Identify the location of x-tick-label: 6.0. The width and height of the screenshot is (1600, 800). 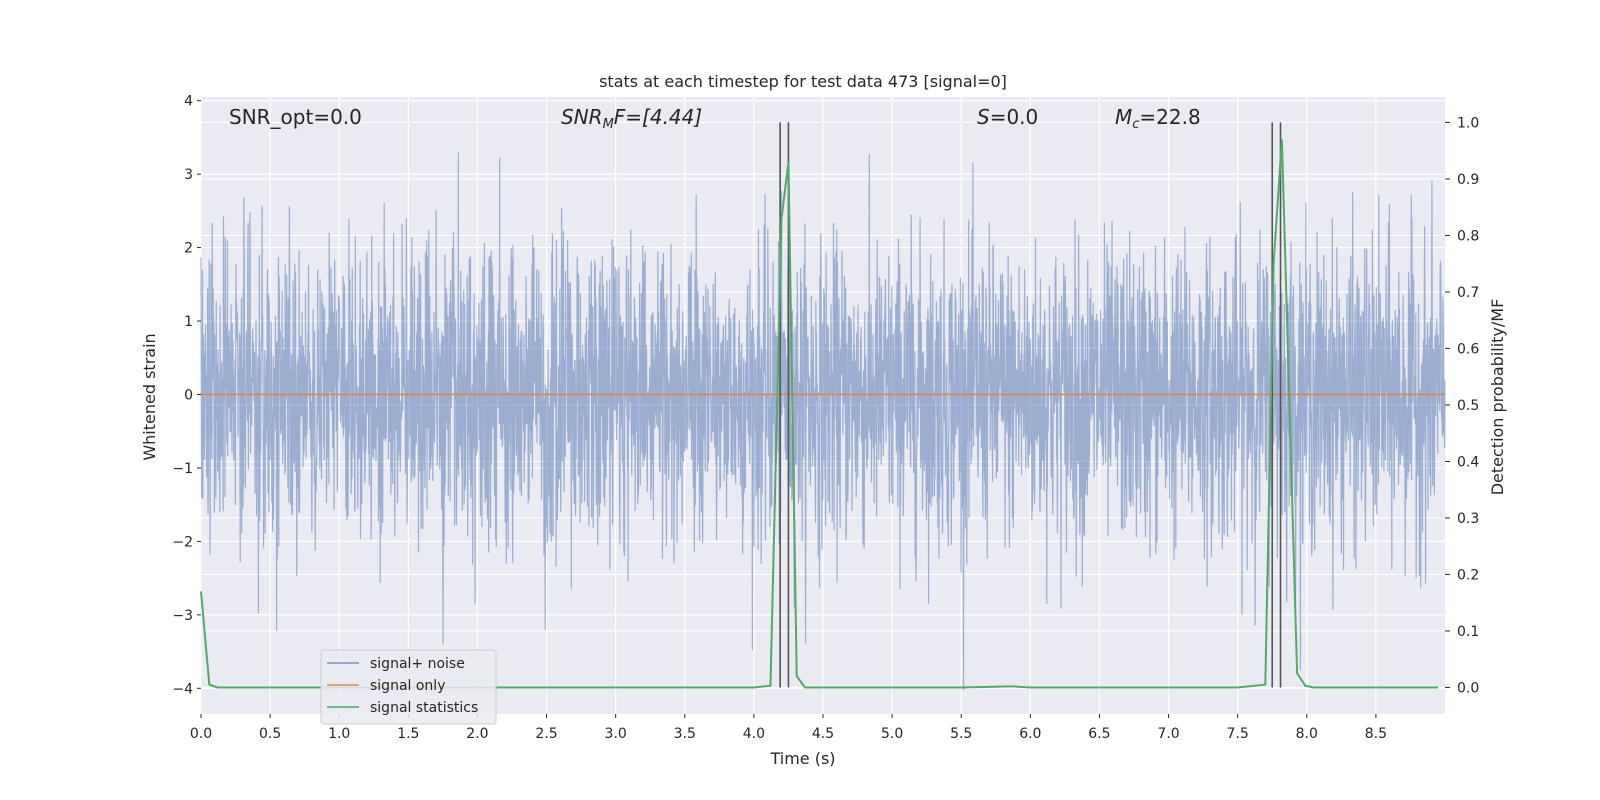
(1030, 734).